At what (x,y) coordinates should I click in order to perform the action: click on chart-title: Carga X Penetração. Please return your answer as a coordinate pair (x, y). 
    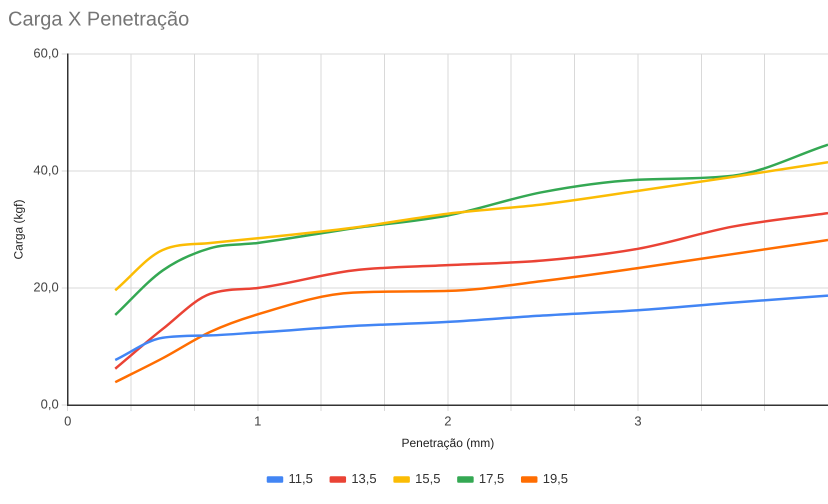
    Looking at the image, I should click on (99, 19).